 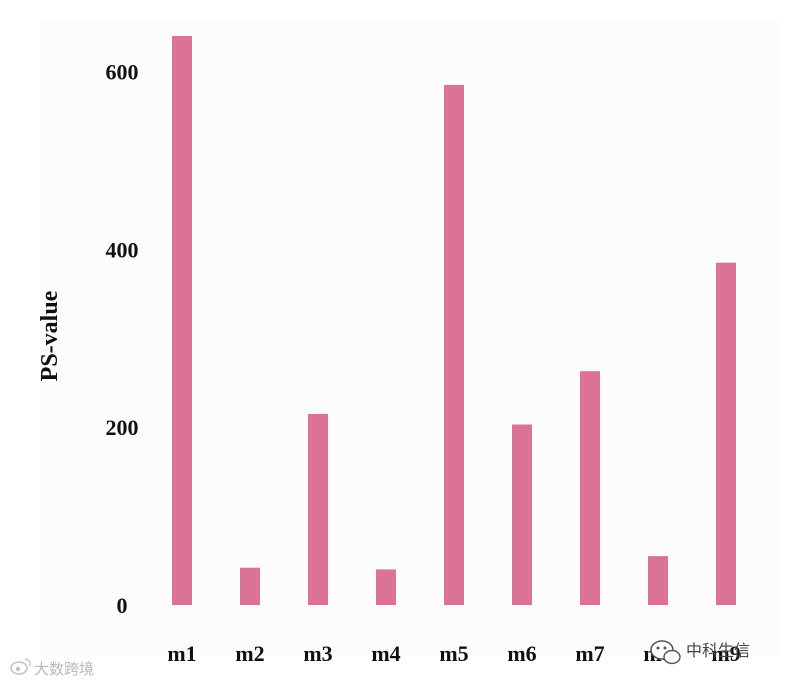 I want to click on y-tick-label-0: 0, so click(x=122, y=605).